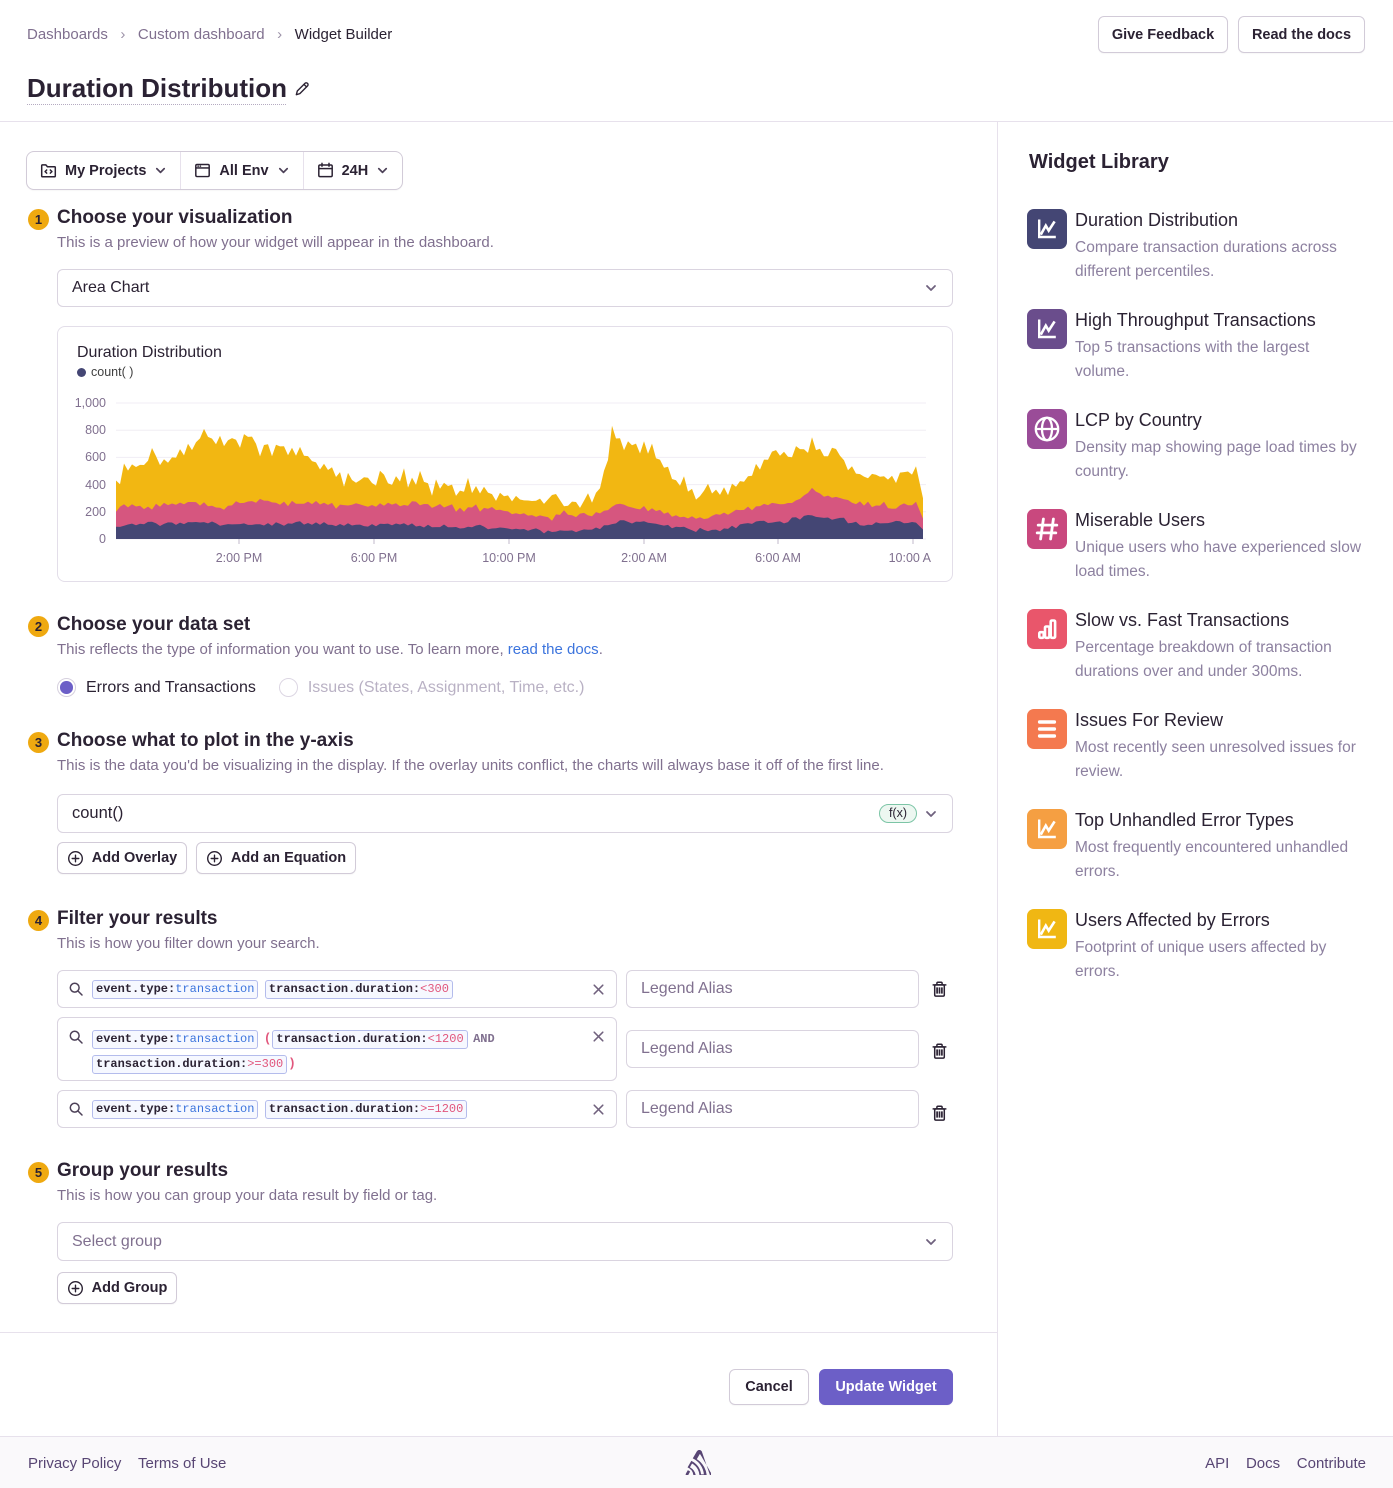  I want to click on svg-text: 1,000, so click(90, 403).